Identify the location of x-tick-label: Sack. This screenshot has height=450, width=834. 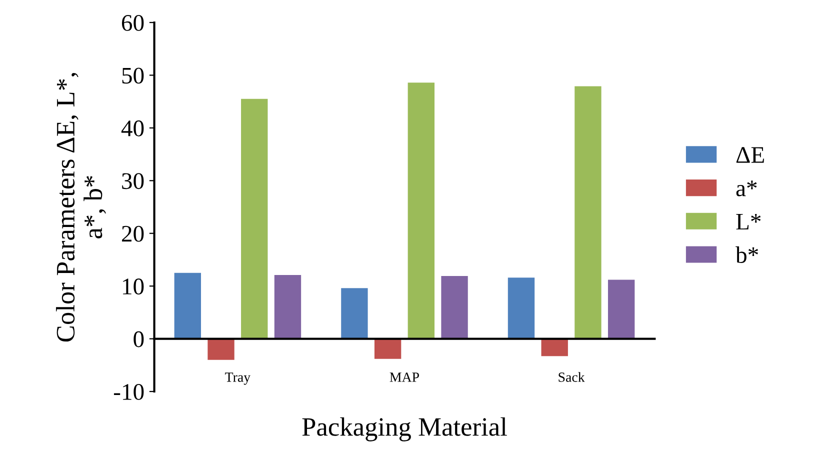
(571, 377).